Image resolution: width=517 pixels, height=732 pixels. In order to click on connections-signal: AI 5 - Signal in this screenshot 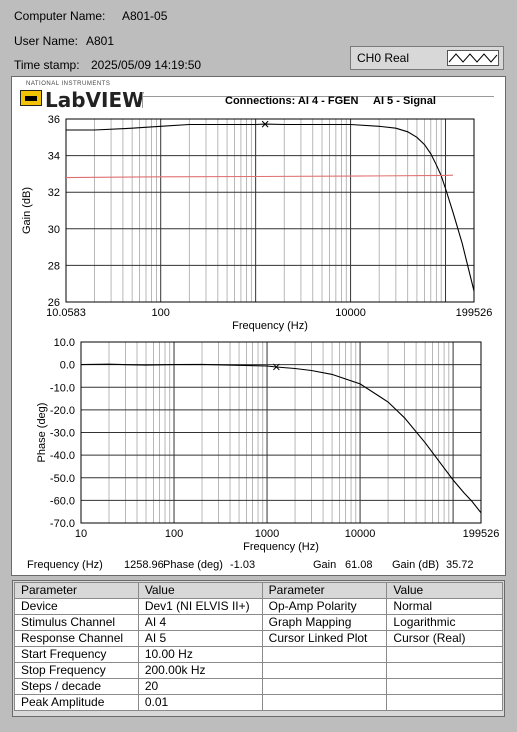, I will do `click(404, 101)`.